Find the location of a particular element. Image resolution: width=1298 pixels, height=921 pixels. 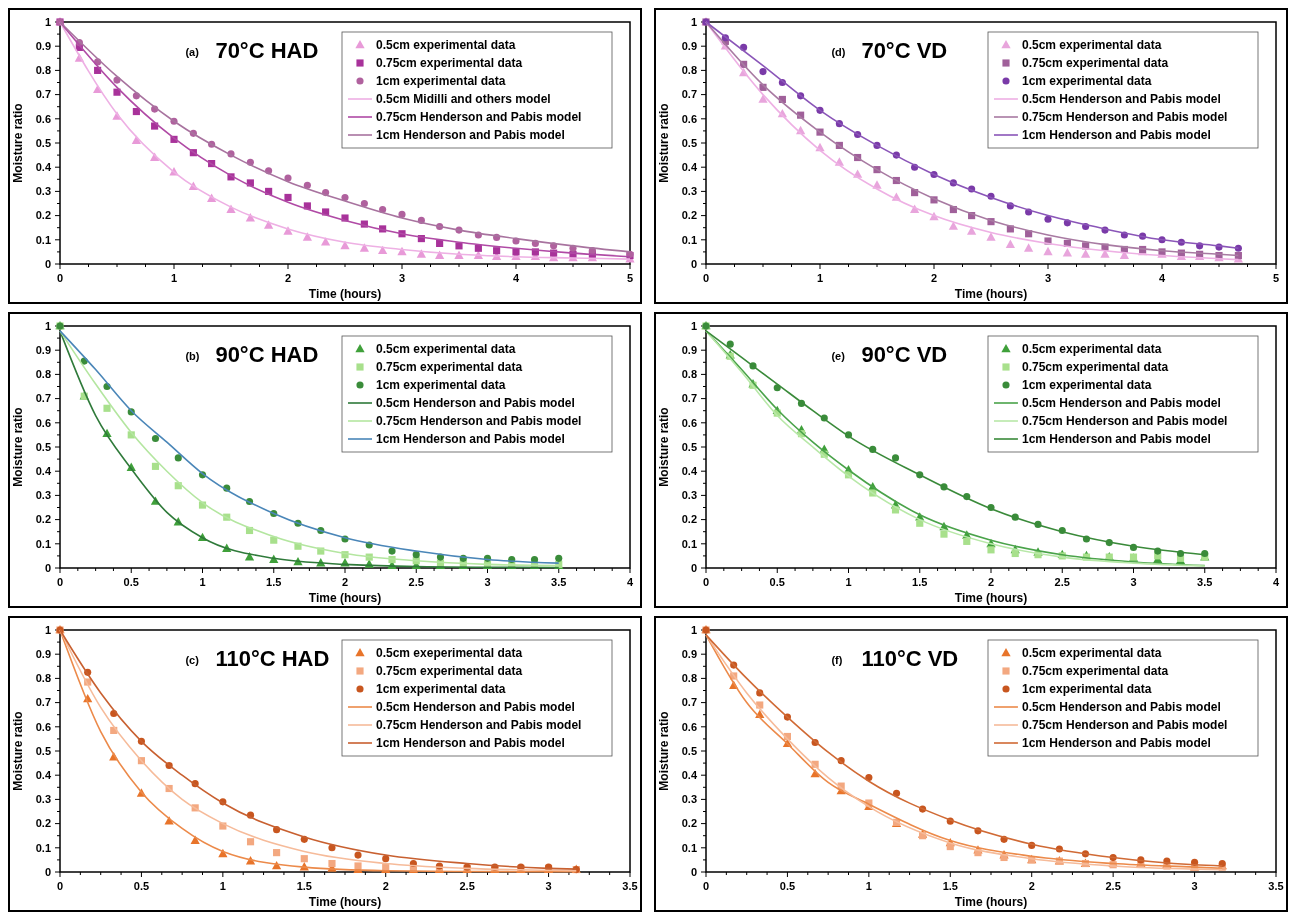

text: 70°C VD is located at coordinates (904, 51).